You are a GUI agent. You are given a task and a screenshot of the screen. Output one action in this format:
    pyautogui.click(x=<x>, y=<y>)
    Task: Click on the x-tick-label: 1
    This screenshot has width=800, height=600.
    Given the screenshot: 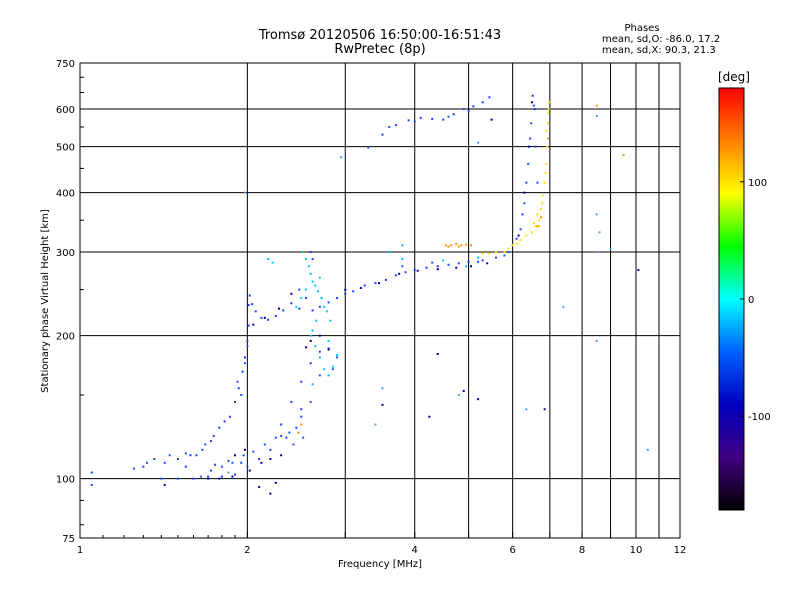 What is the action you would take?
    pyautogui.click(x=80, y=550)
    